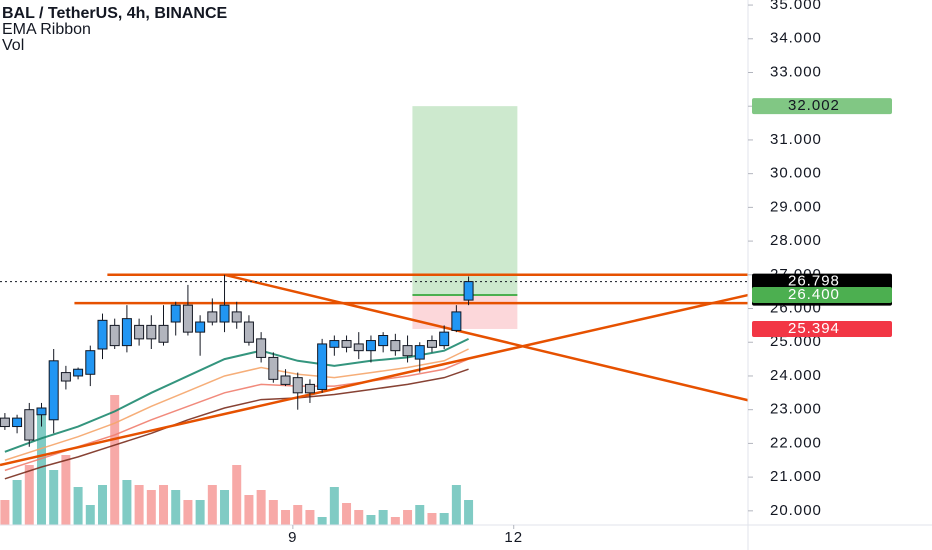 Image resolution: width=932 pixels, height=550 pixels. What do you see at coordinates (465, 201) in the screenshot?
I see `profit-zone` at bounding box center [465, 201].